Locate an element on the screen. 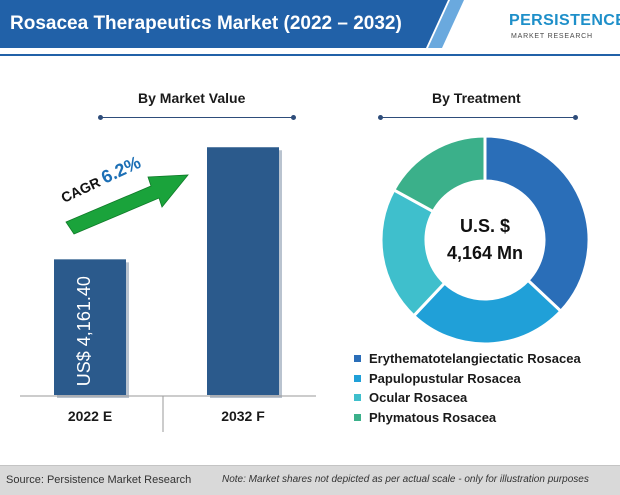  header-band is located at coordinates (310, 28).